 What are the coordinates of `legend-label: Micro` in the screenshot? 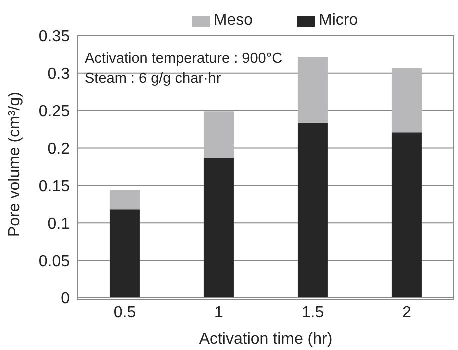 It's located at (338, 21).